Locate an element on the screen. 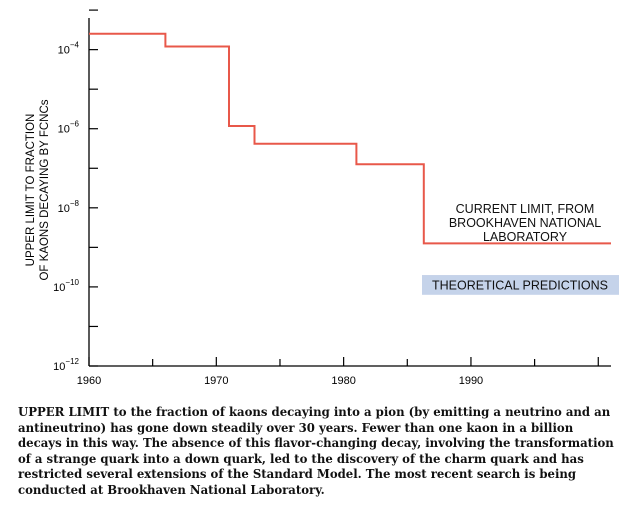 This screenshot has height=517, width=630. y-tick-label: 10⁻⁴ is located at coordinates (69, 49).